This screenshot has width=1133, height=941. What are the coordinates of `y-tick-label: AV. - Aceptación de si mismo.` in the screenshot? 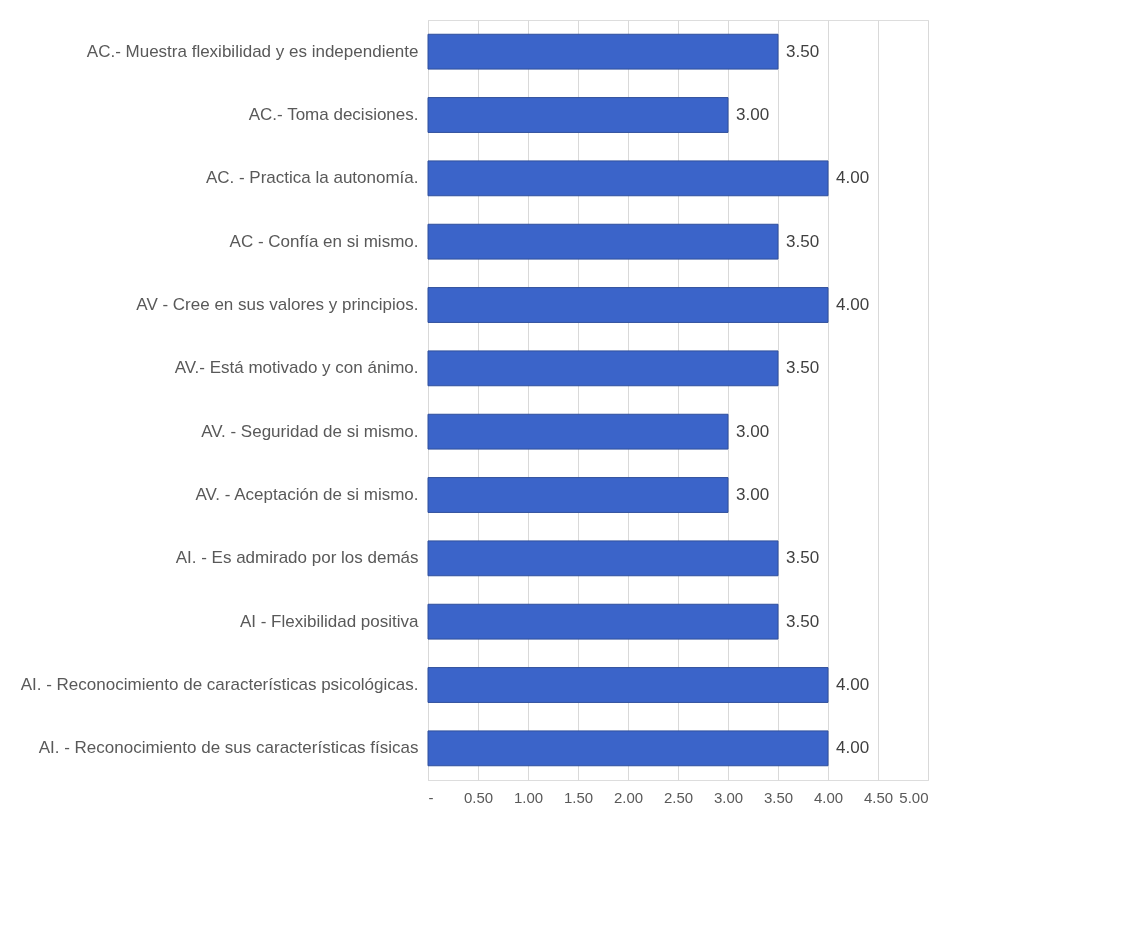 It's located at (307, 494).